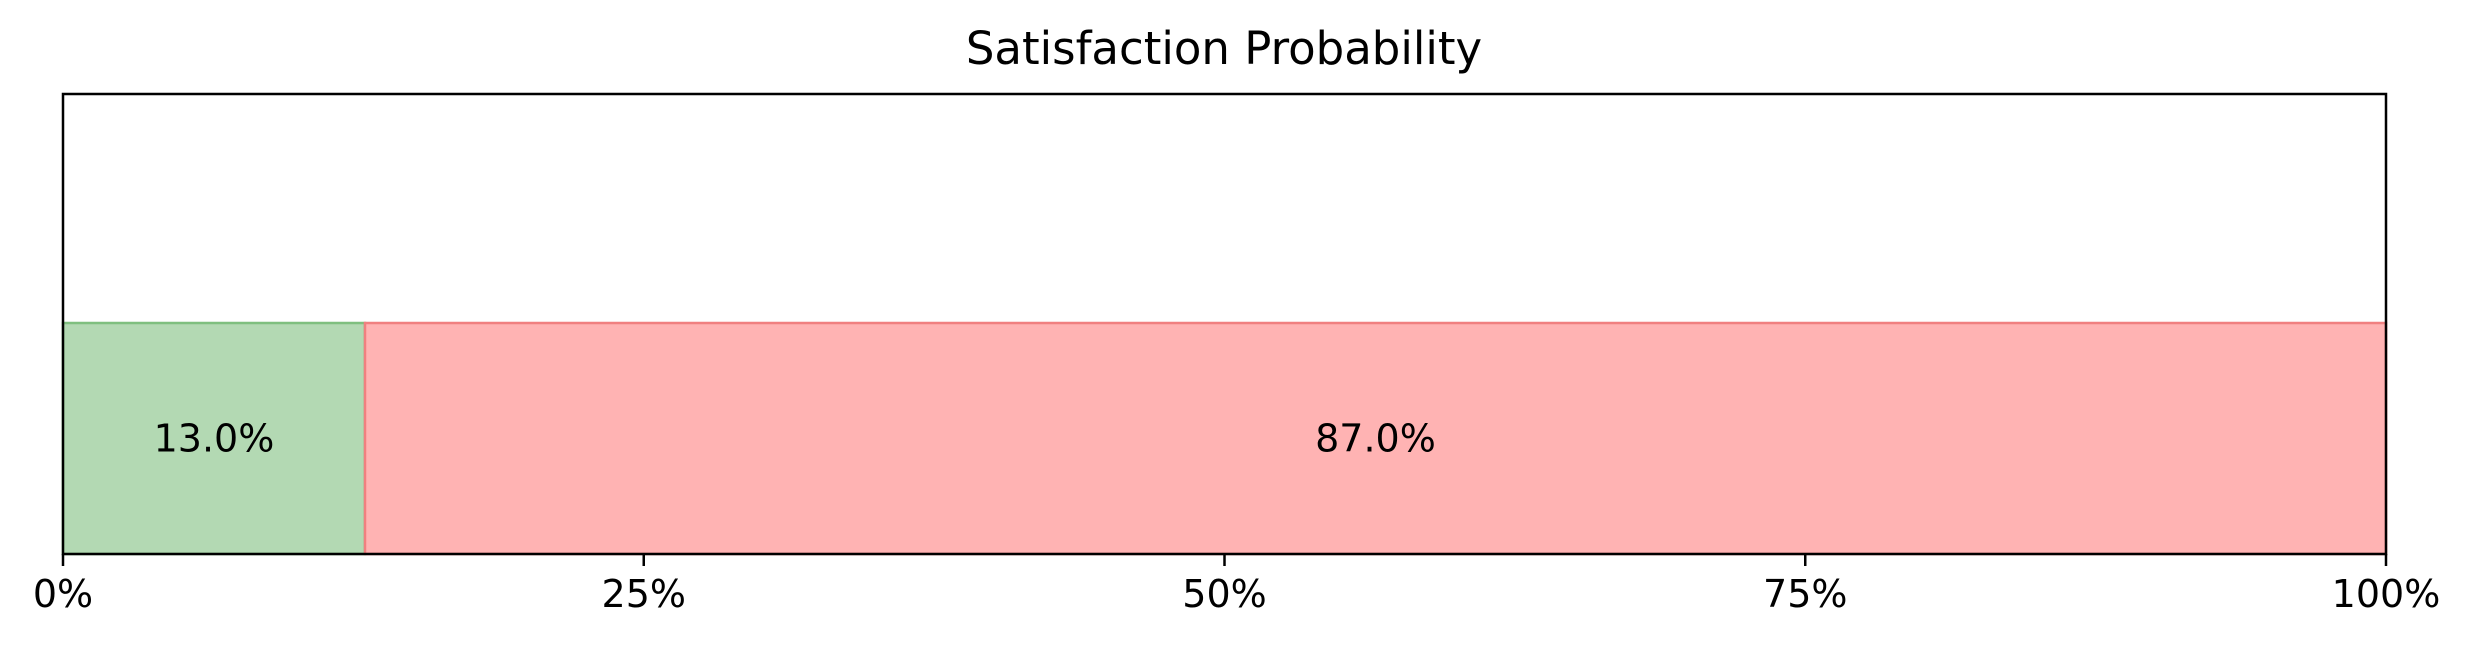  I want to click on x-tick-label-2: 50%, so click(1224, 594).